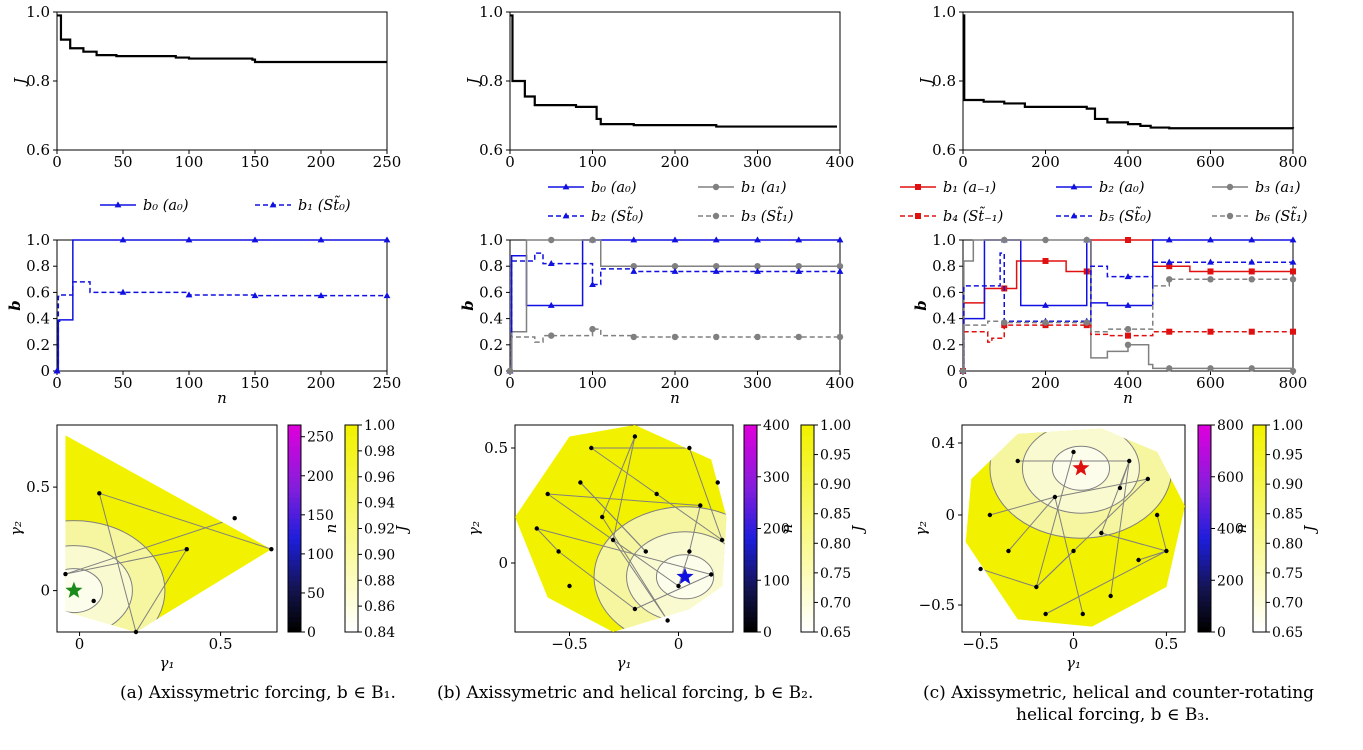 The image size is (1363, 750). What do you see at coordinates (379, 452) in the screenshot?
I see `a-map-colorbar-J-tick-label: 0.98` at bounding box center [379, 452].